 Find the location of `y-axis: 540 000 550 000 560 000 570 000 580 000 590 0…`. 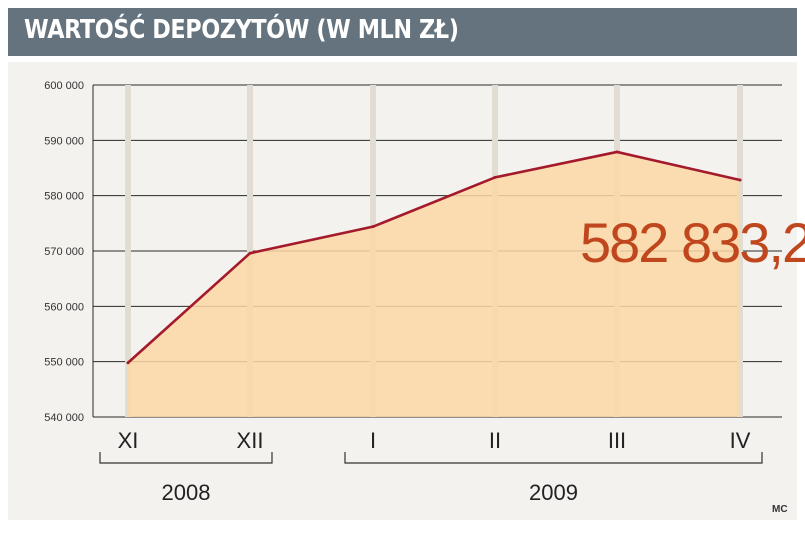

y-axis: 540 000 550 000 560 000 570 000 580 000 590 0… is located at coordinates (69, 252).